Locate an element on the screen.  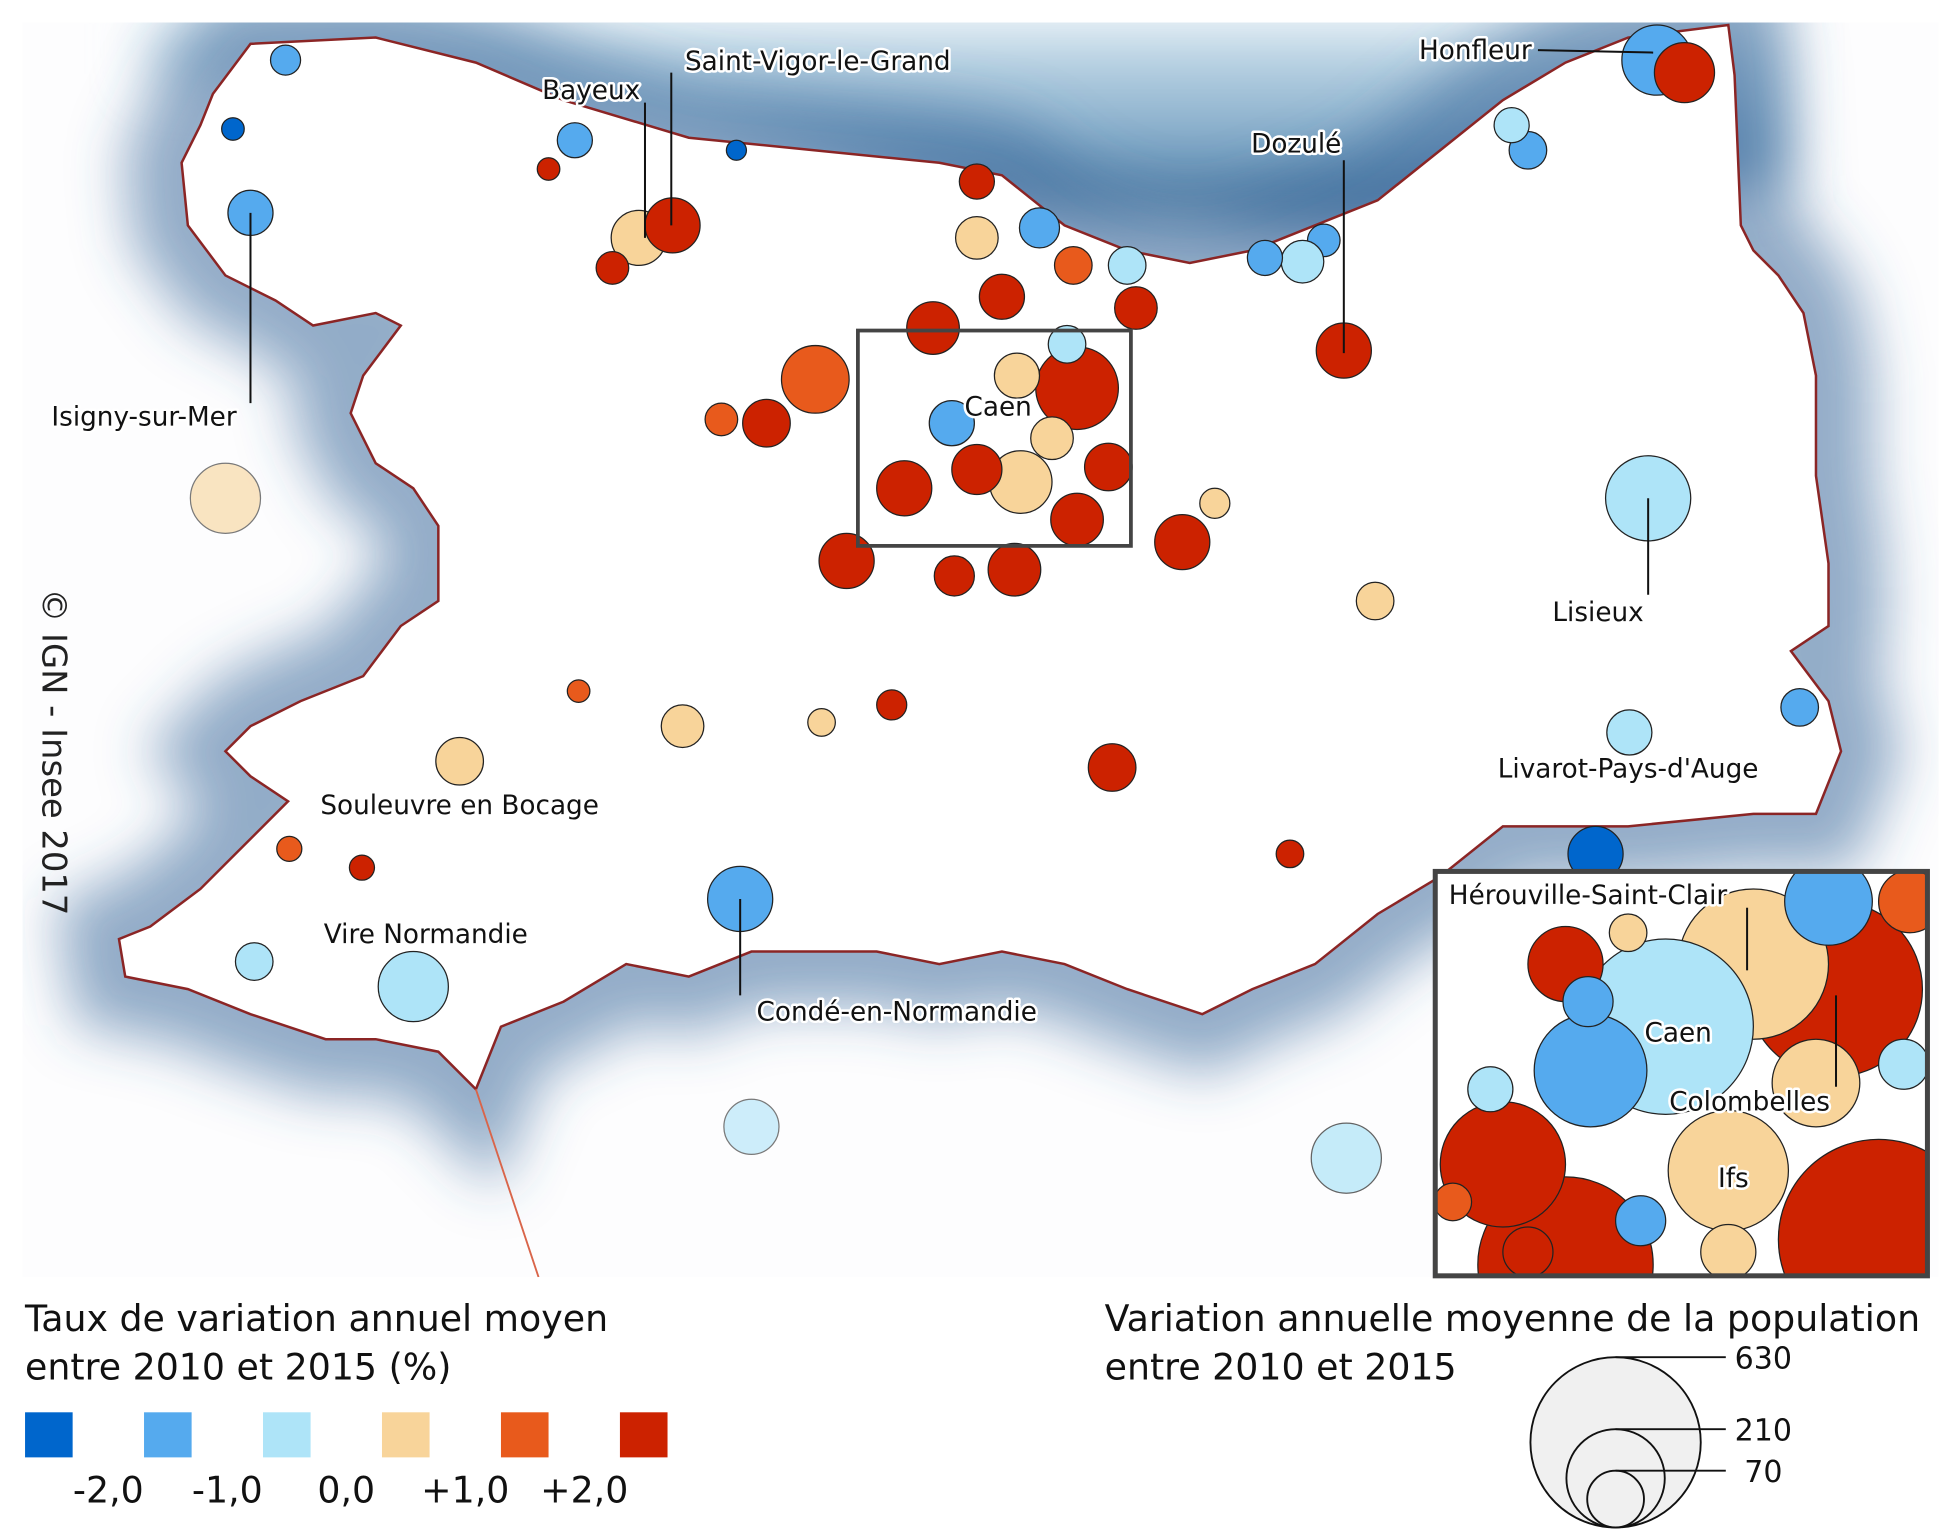
place-label: Lisieux is located at coordinates (1597, 613).